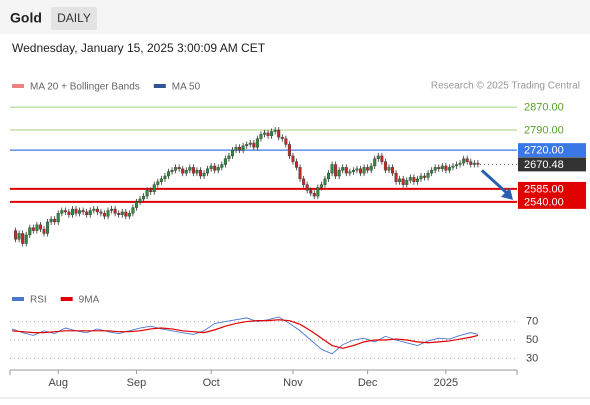  I want to click on legend-label: RSI, so click(38, 300).